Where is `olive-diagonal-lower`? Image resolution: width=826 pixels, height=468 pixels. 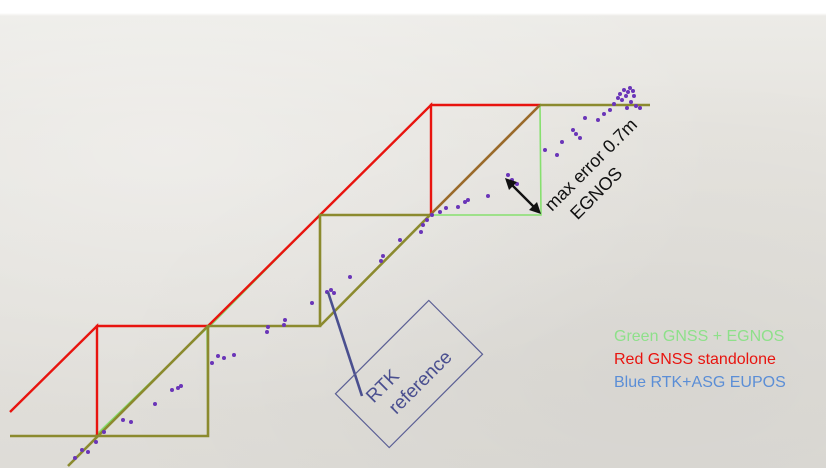 olive-diagonal-lower is located at coordinates (138, 396).